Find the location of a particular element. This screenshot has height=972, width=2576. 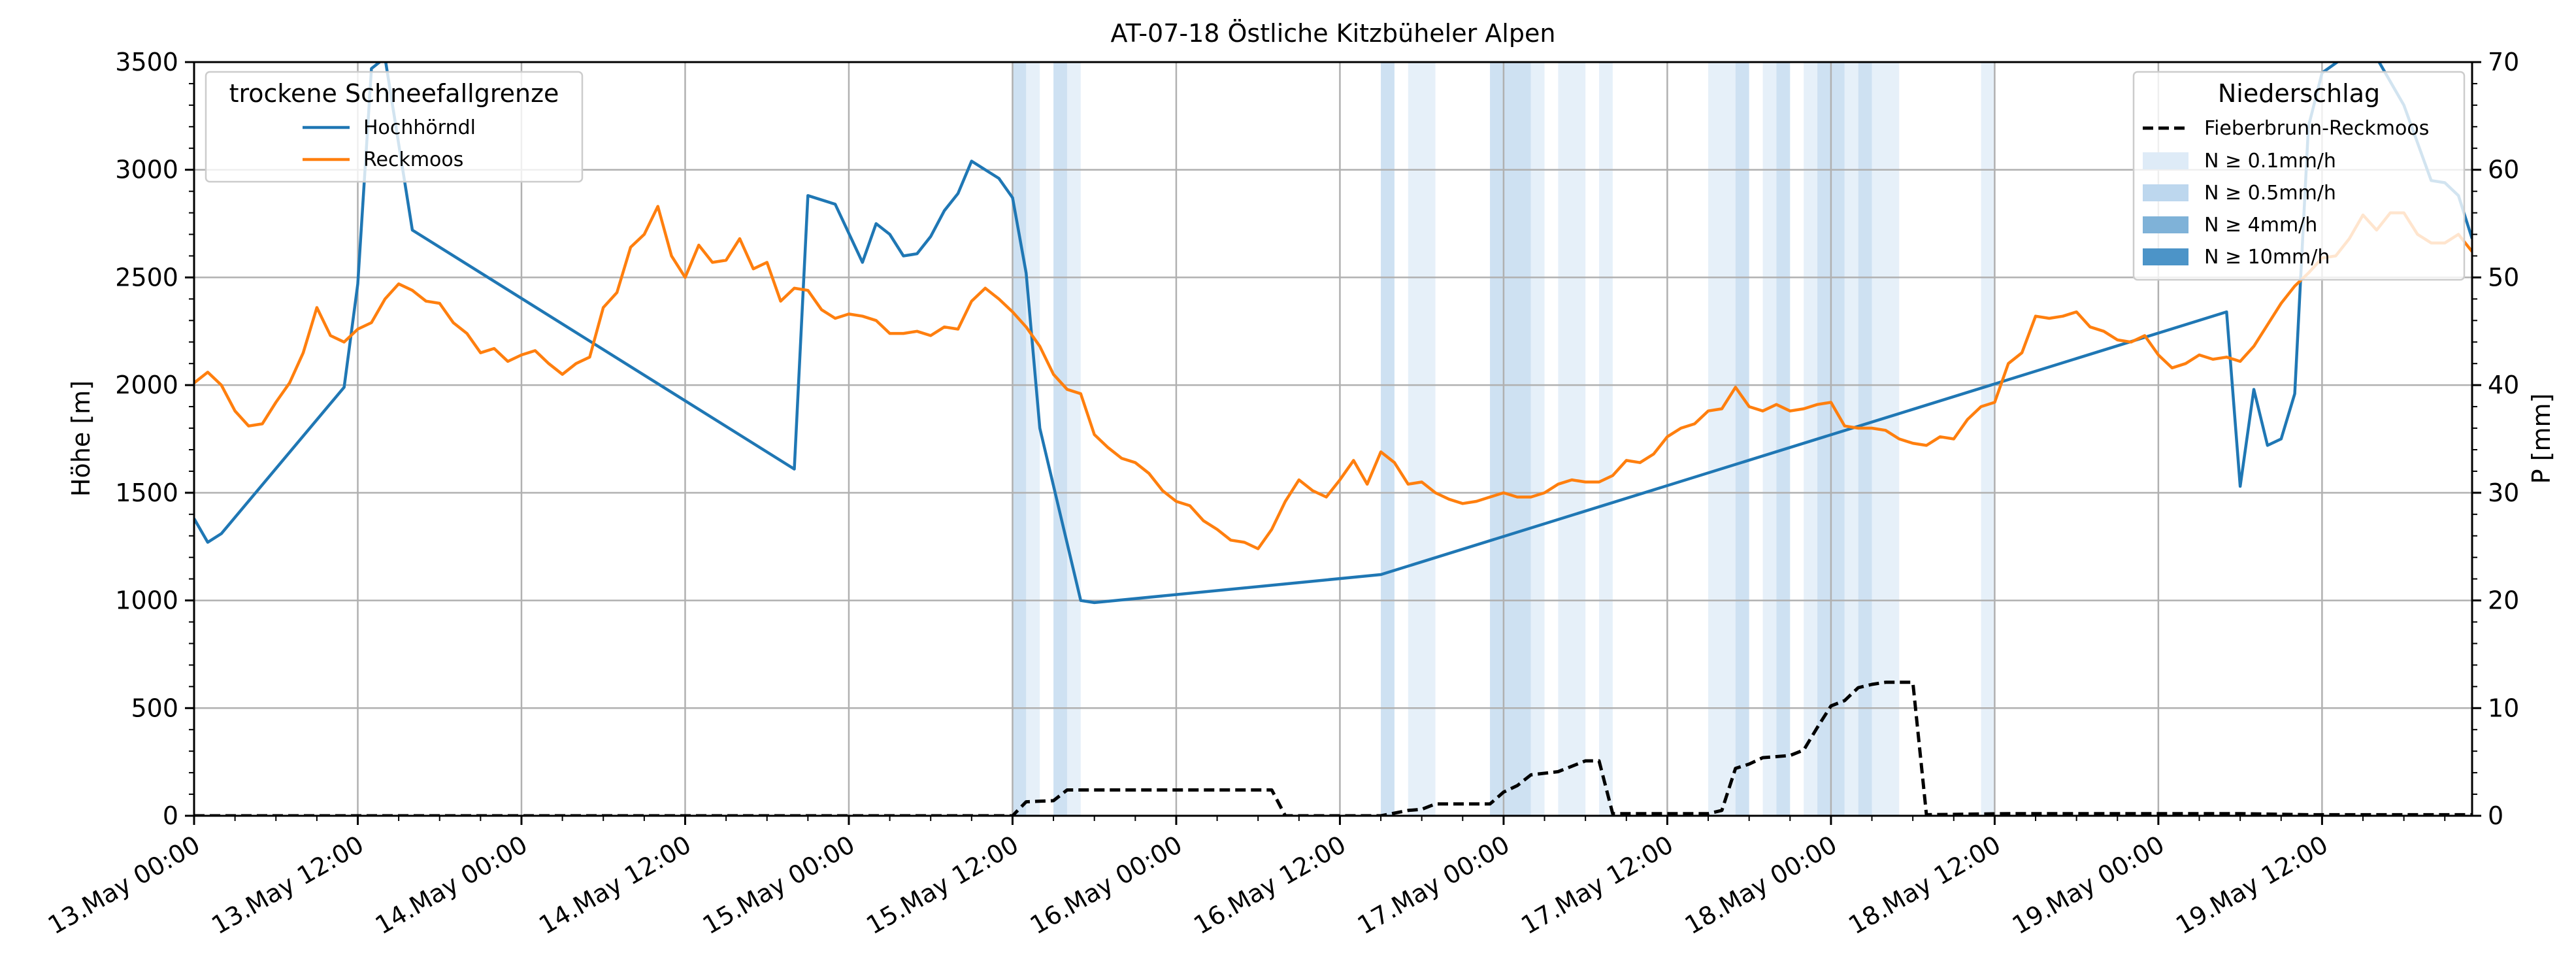

y-tick-label: 3000 is located at coordinates (146, 170).